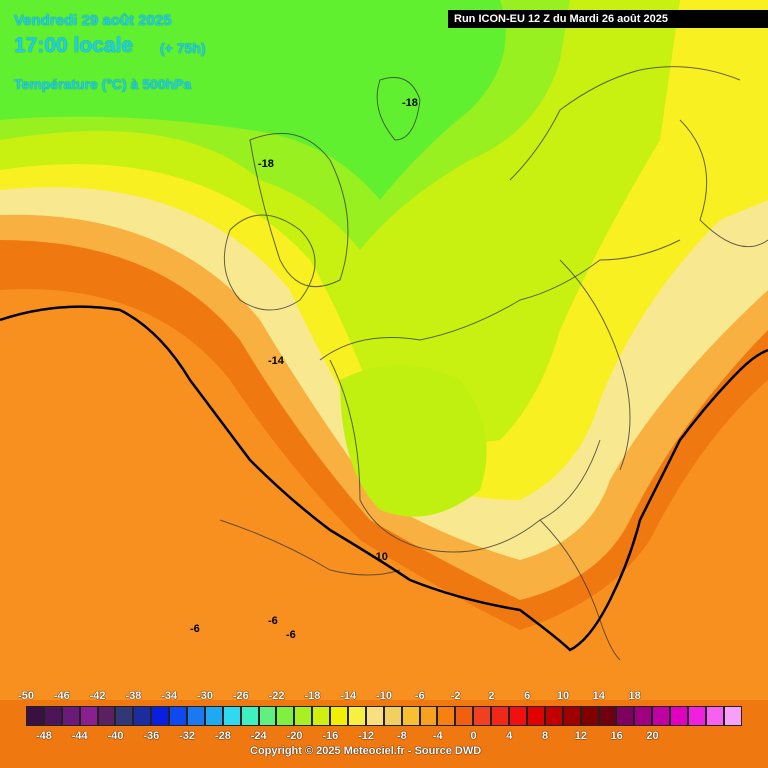  Describe the element at coordinates (205, 696) in the screenshot. I see `legend-label: -30` at that location.